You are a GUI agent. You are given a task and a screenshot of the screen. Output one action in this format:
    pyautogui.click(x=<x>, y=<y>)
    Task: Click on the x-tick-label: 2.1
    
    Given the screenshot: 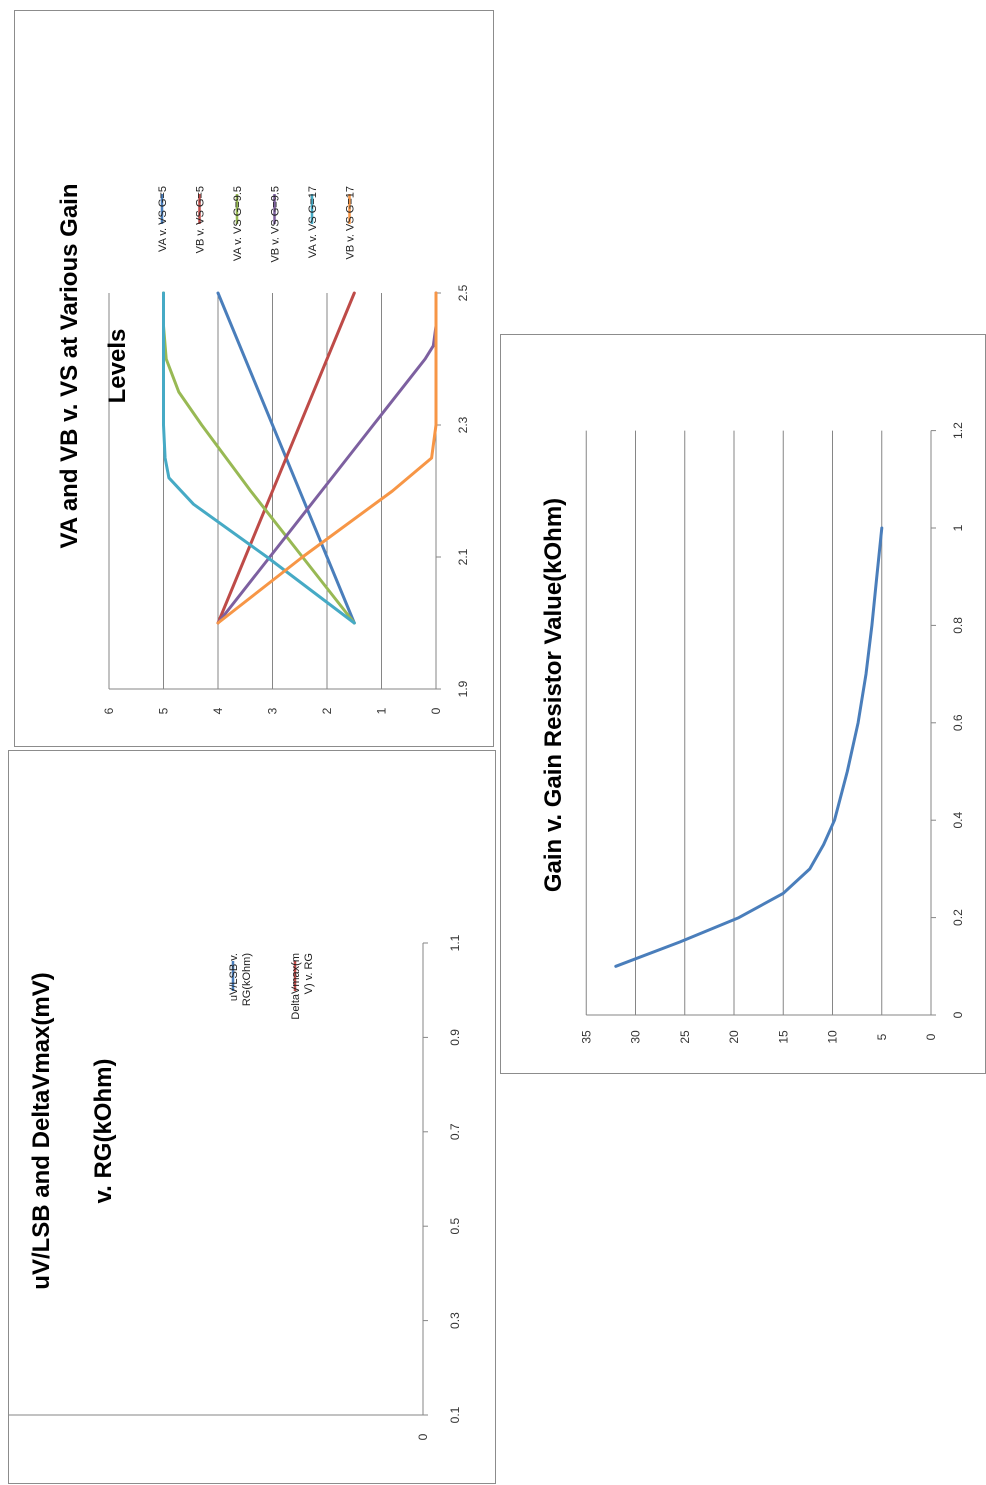 What is the action you would take?
    pyautogui.click(x=463, y=556)
    